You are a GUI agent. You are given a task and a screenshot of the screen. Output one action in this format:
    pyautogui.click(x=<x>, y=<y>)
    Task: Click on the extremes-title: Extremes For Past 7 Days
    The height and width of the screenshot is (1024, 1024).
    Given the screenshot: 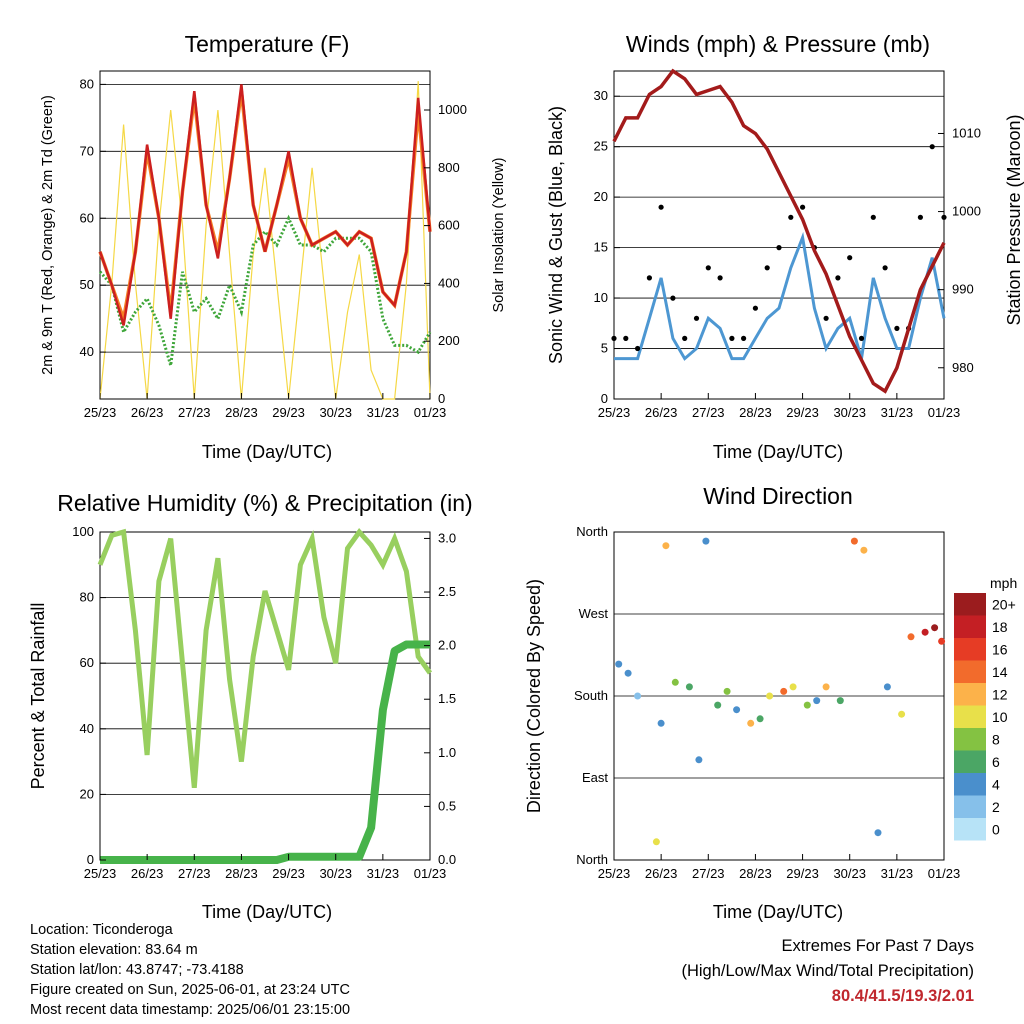 What is the action you would take?
    pyautogui.click(x=877, y=946)
    